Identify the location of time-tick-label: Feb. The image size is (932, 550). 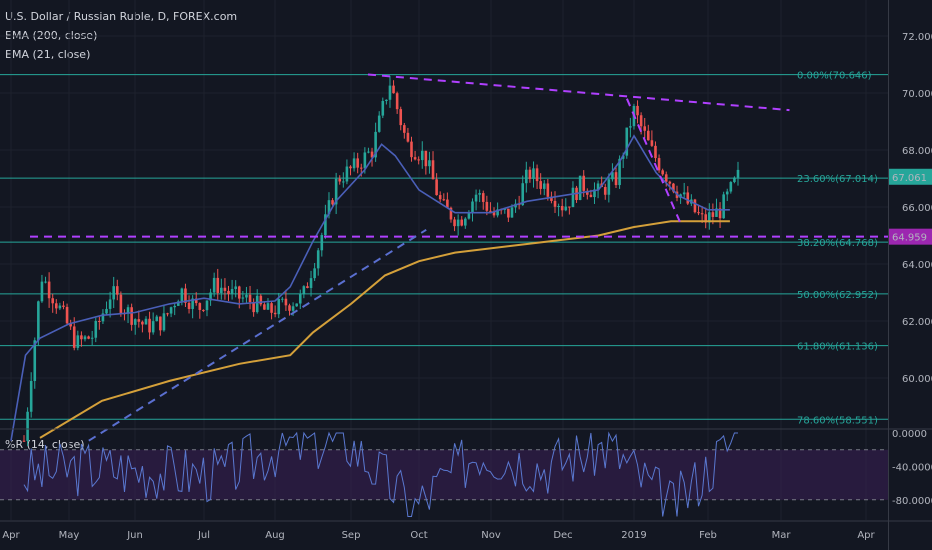
(708, 535).